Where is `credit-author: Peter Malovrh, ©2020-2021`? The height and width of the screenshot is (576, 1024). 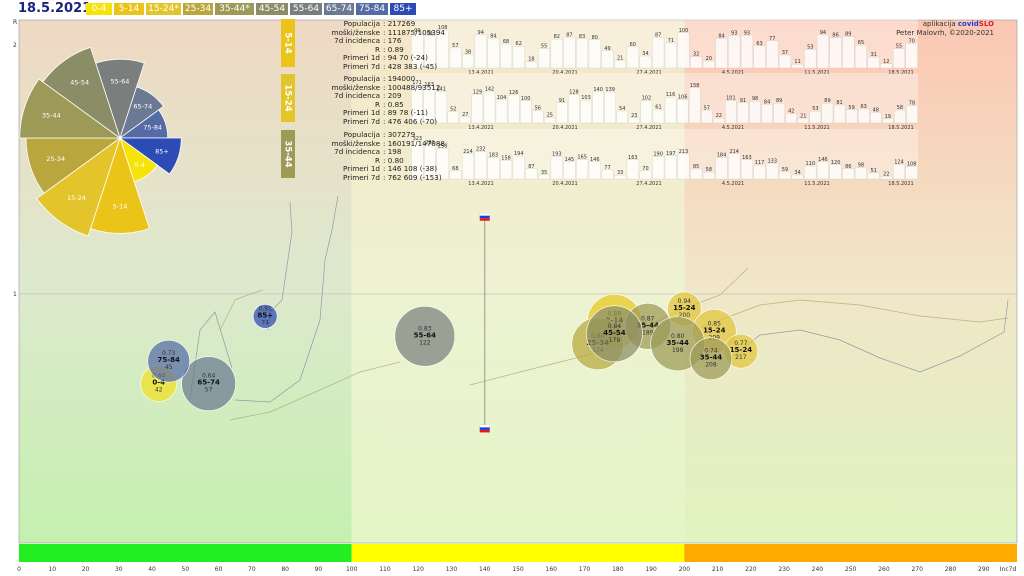
credit-author: Peter Malovrh, ©2020-2021 is located at coordinates (945, 33).